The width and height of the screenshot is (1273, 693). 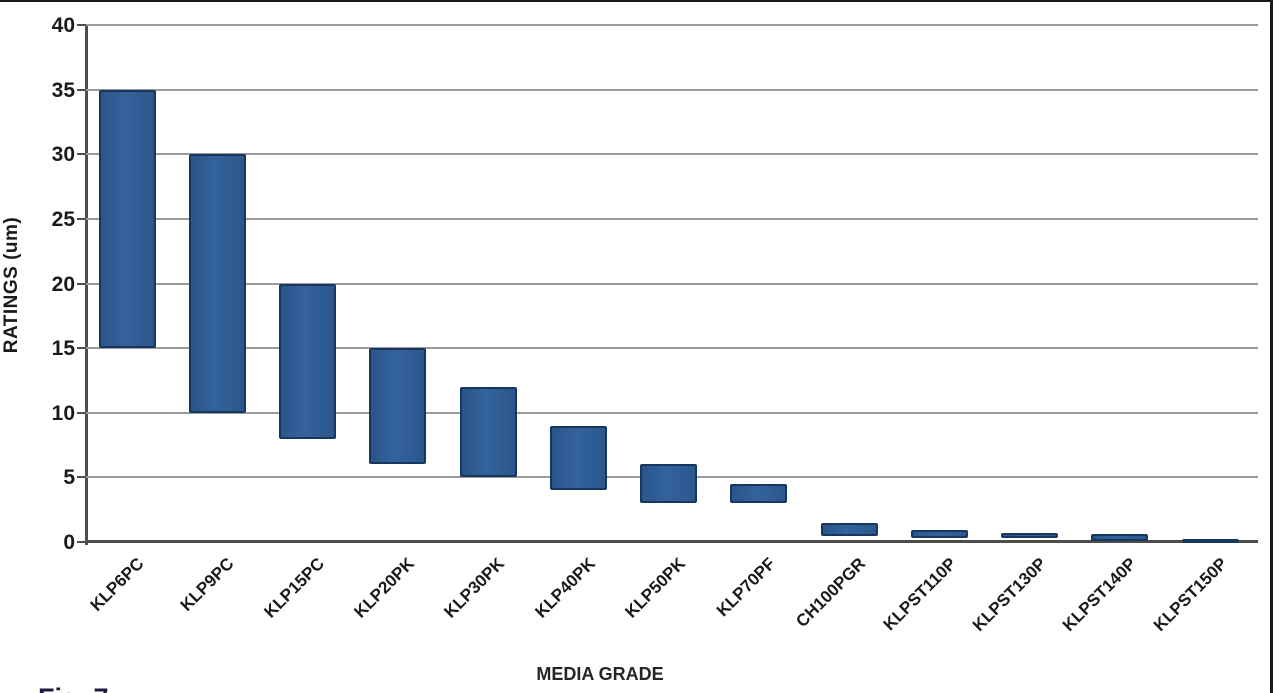 What do you see at coordinates (1029, 535) in the screenshot?
I see `range-bar-KLPST130P` at bounding box center [1029, 535].